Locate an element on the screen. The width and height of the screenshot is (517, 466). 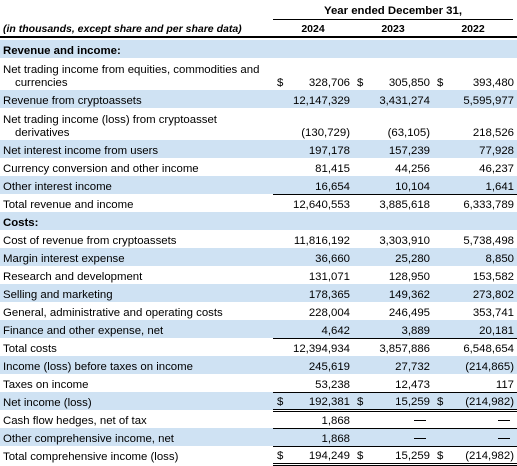
value-2022: 393,480 is located at coordinates (493, 83).